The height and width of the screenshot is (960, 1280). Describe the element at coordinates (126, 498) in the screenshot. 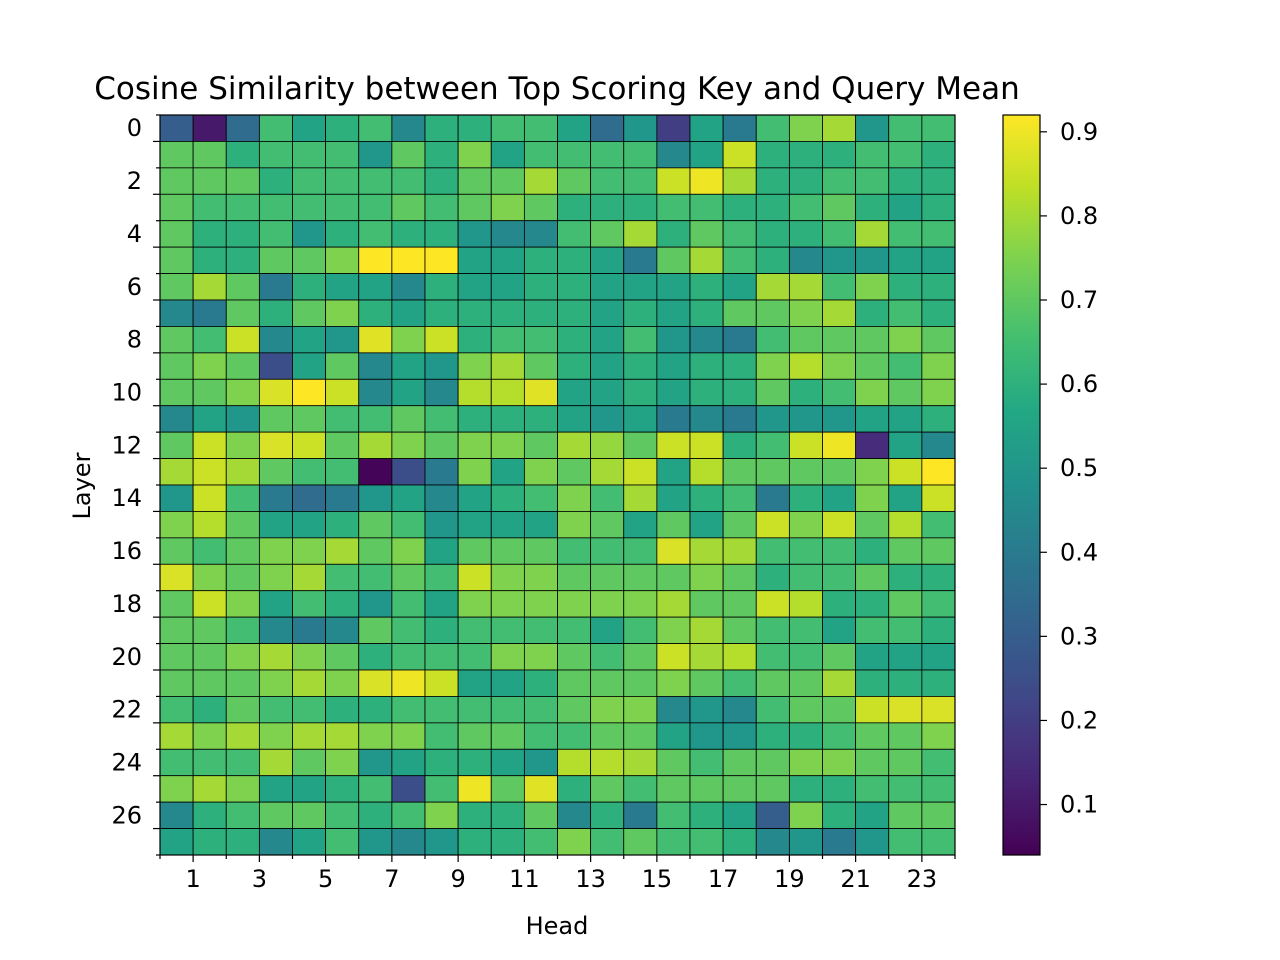

I see `y-tick-label: 14` at that location.